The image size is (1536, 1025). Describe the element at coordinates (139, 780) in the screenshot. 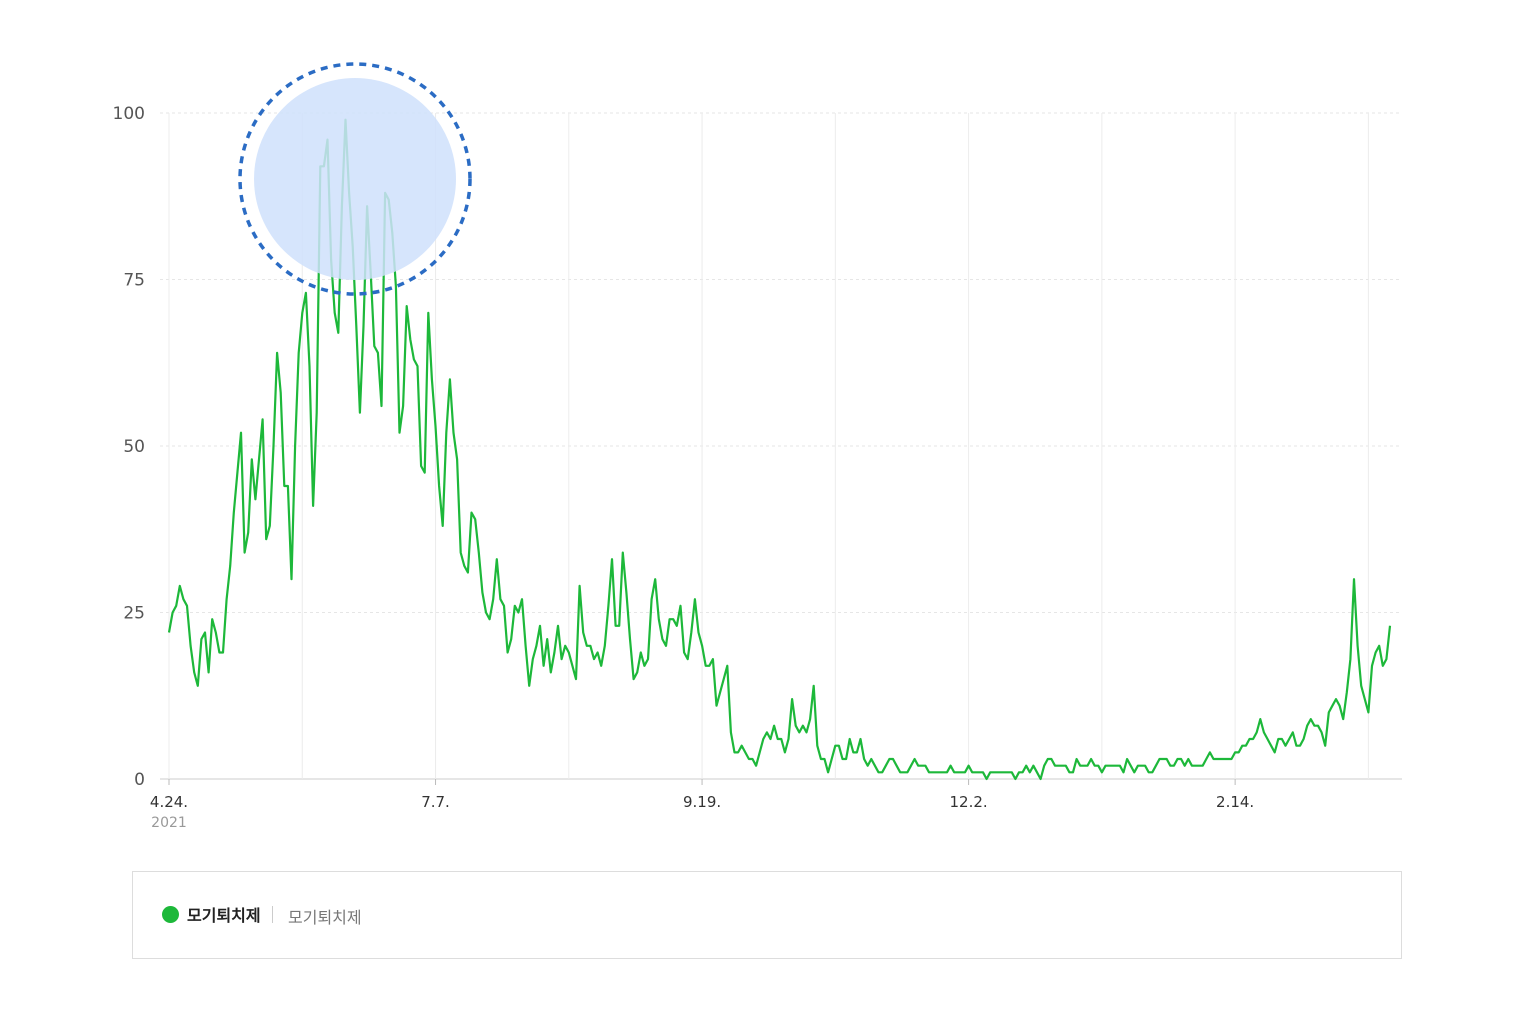

I see `y-tick-label: 0` at that location.